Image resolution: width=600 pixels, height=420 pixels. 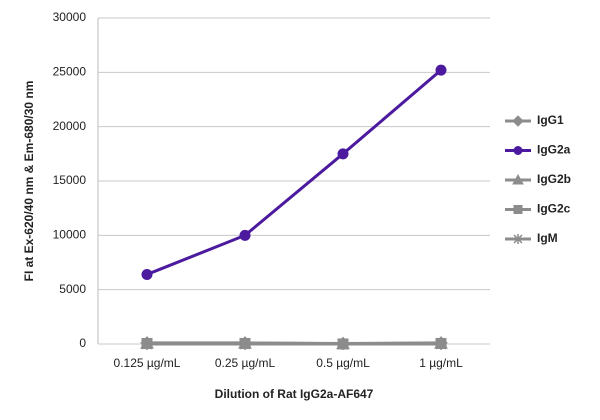 I want to click on x-tick-label: 1 µg/mL, so click(x=441, y=363).